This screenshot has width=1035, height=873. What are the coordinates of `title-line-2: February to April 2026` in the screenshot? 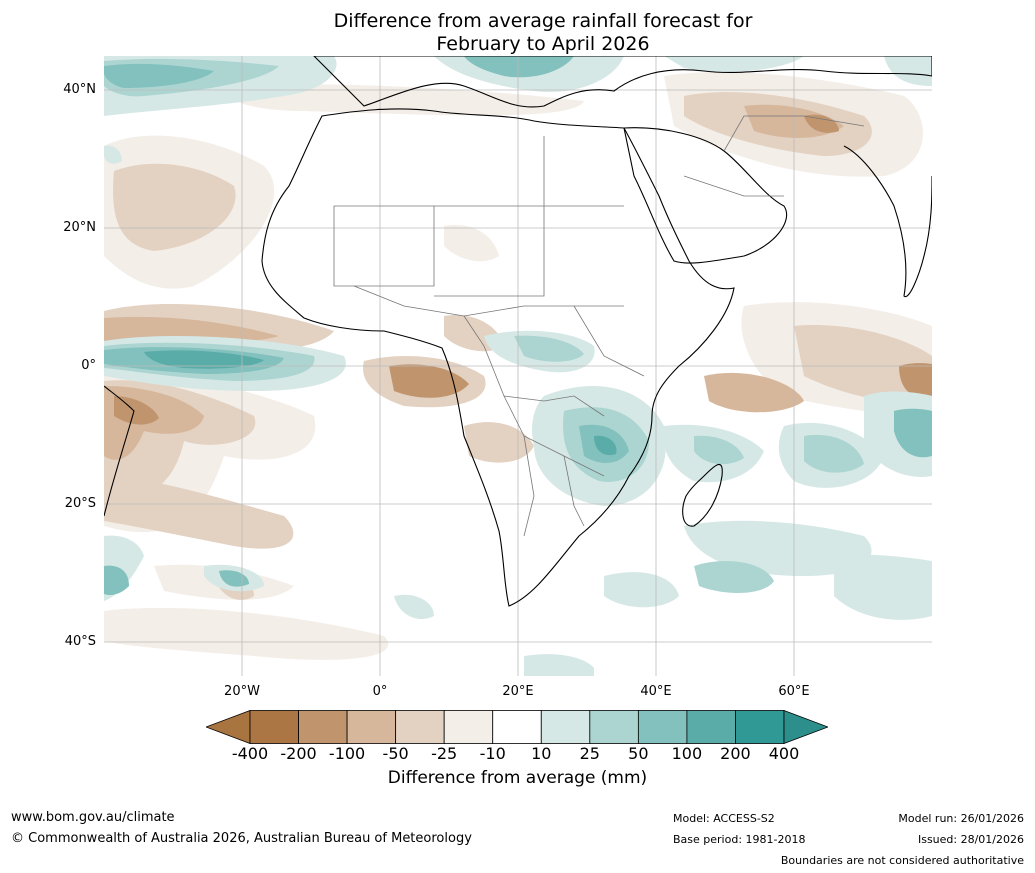 It's located at (543, 44).